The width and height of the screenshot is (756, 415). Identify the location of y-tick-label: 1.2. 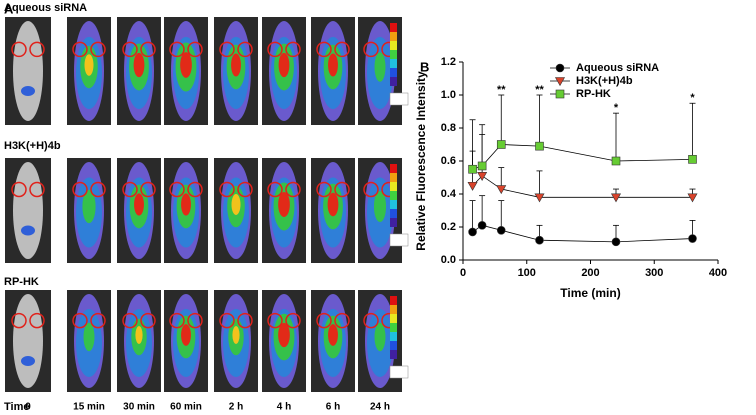
(448, 62).